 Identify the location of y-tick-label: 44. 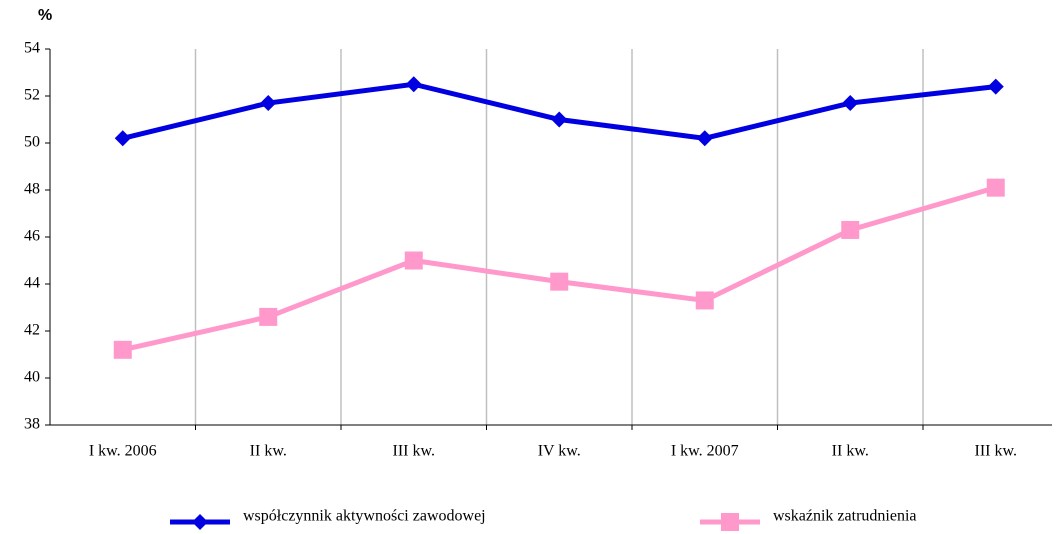
(32, 283).